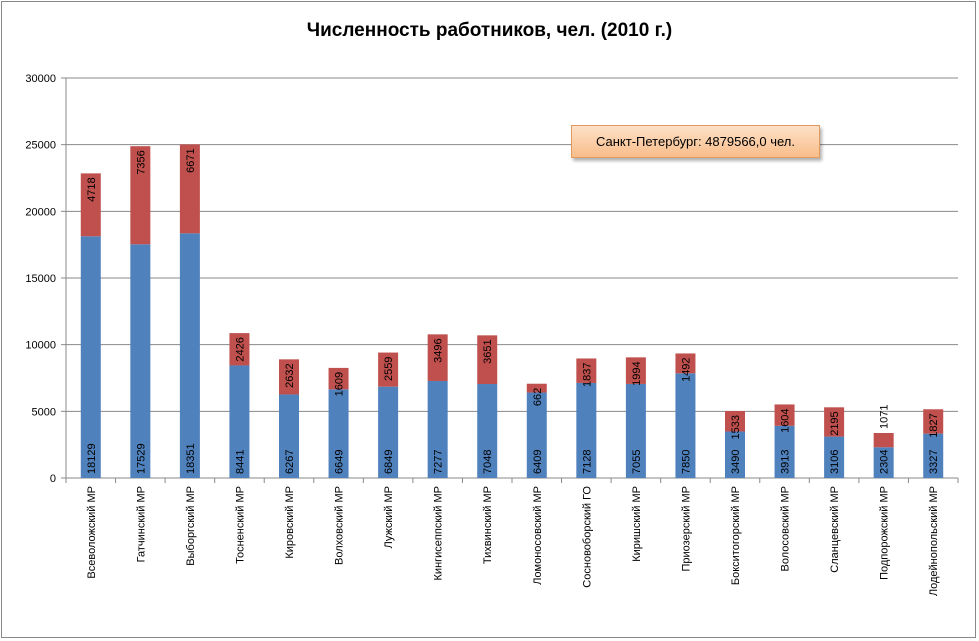 Image resolution: width=979 pixels, height=641 pixels. I want to click on data-label: 6649, so click(340, 462).